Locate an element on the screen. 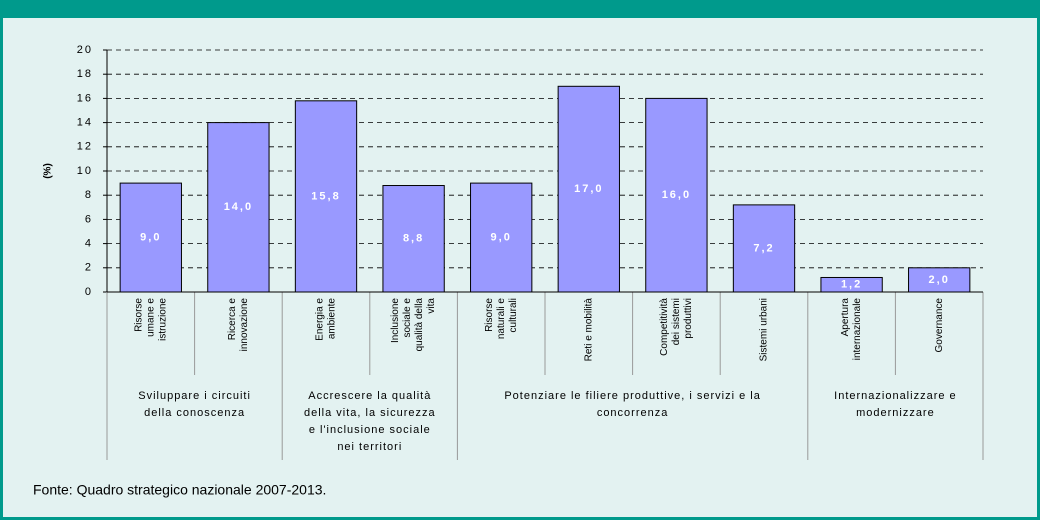 This screenshot has width=1040, height=525. x-tick-label: vita is located at coordinates (431, 306).